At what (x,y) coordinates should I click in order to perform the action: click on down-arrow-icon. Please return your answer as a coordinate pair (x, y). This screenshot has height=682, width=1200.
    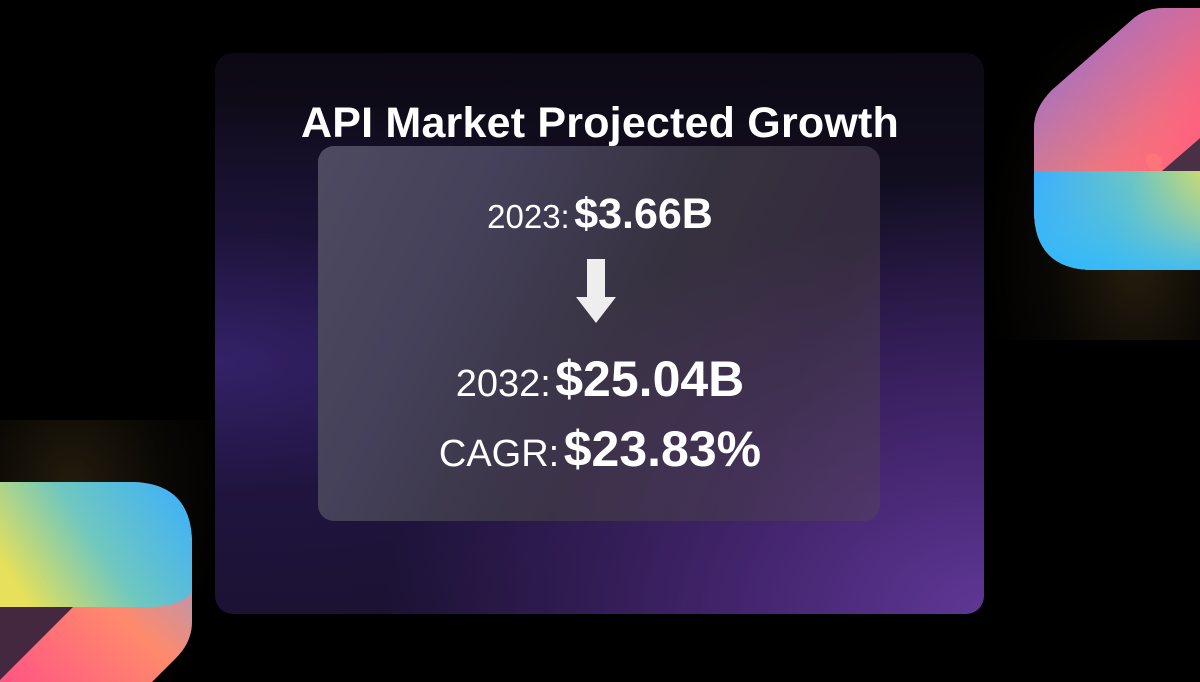
    Looking at the image, I should click on (596, 291).